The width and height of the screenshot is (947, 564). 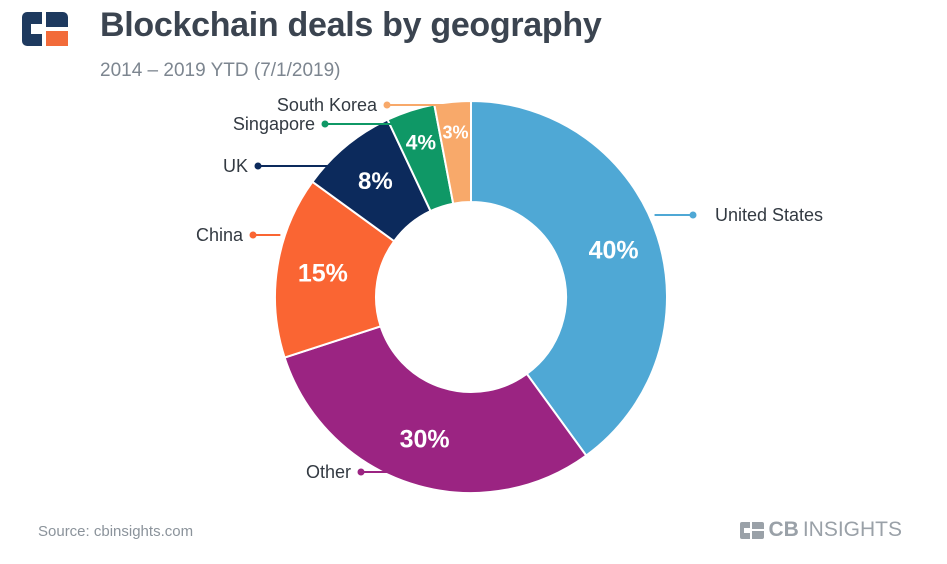 I want to click on slice-value-singapore: 4%, so click(x=421, y=142).